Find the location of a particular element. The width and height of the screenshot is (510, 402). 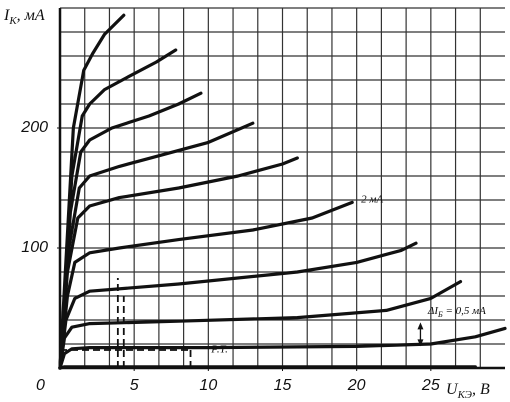

y-tick-label: 100 is located at coordinates (34, 247).